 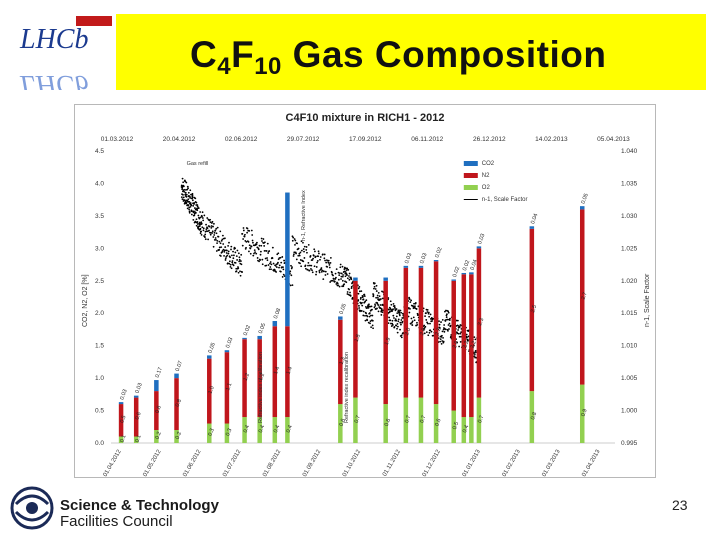 What do you see at coordinates (481, 321) in the screenshot?
I see `bar-label-n2: 2.3` at bounding box center [481, 321].